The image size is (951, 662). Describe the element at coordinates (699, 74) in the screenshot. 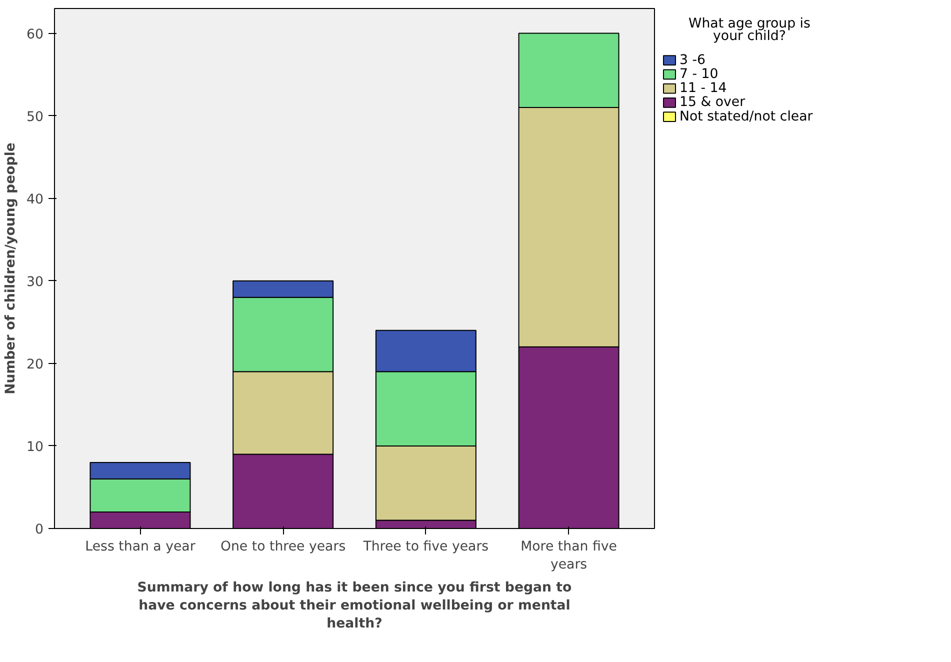

I see `legend-label: 7 - 10` at that location.